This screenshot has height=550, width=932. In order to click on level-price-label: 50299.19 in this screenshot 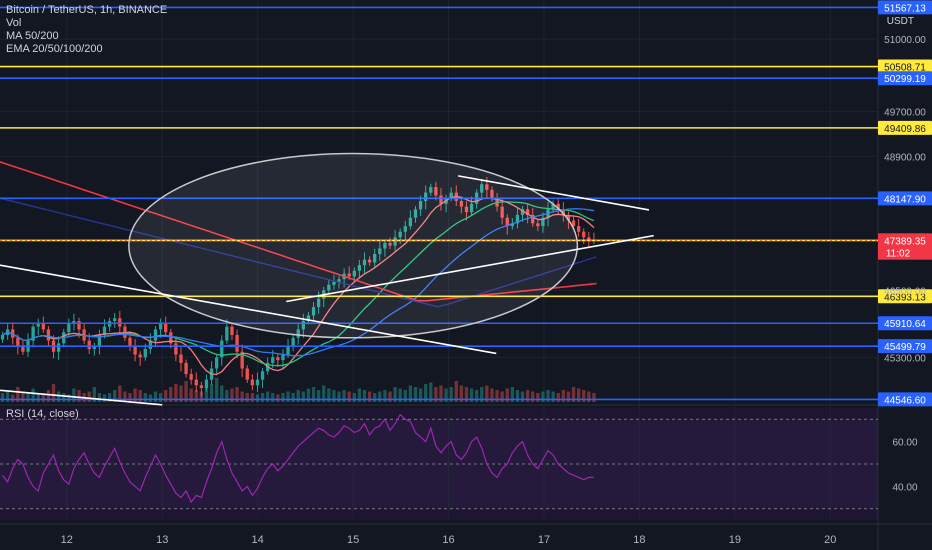, I will do `click(905, 79)`.